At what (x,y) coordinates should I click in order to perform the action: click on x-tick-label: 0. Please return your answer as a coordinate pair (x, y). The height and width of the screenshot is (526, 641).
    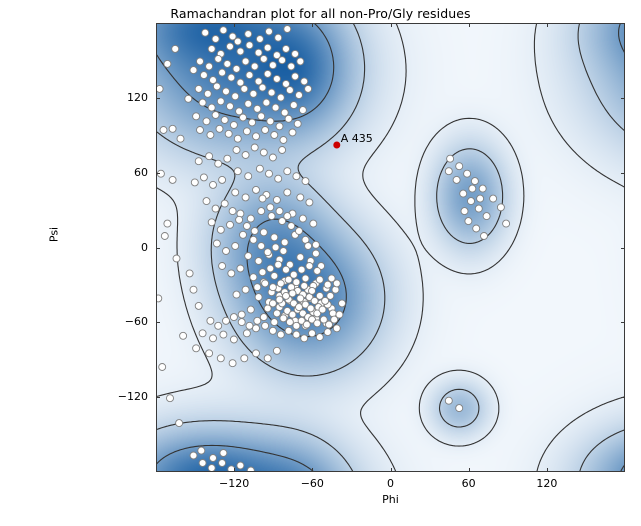
    Looking at the image, I should click on (390, 483).